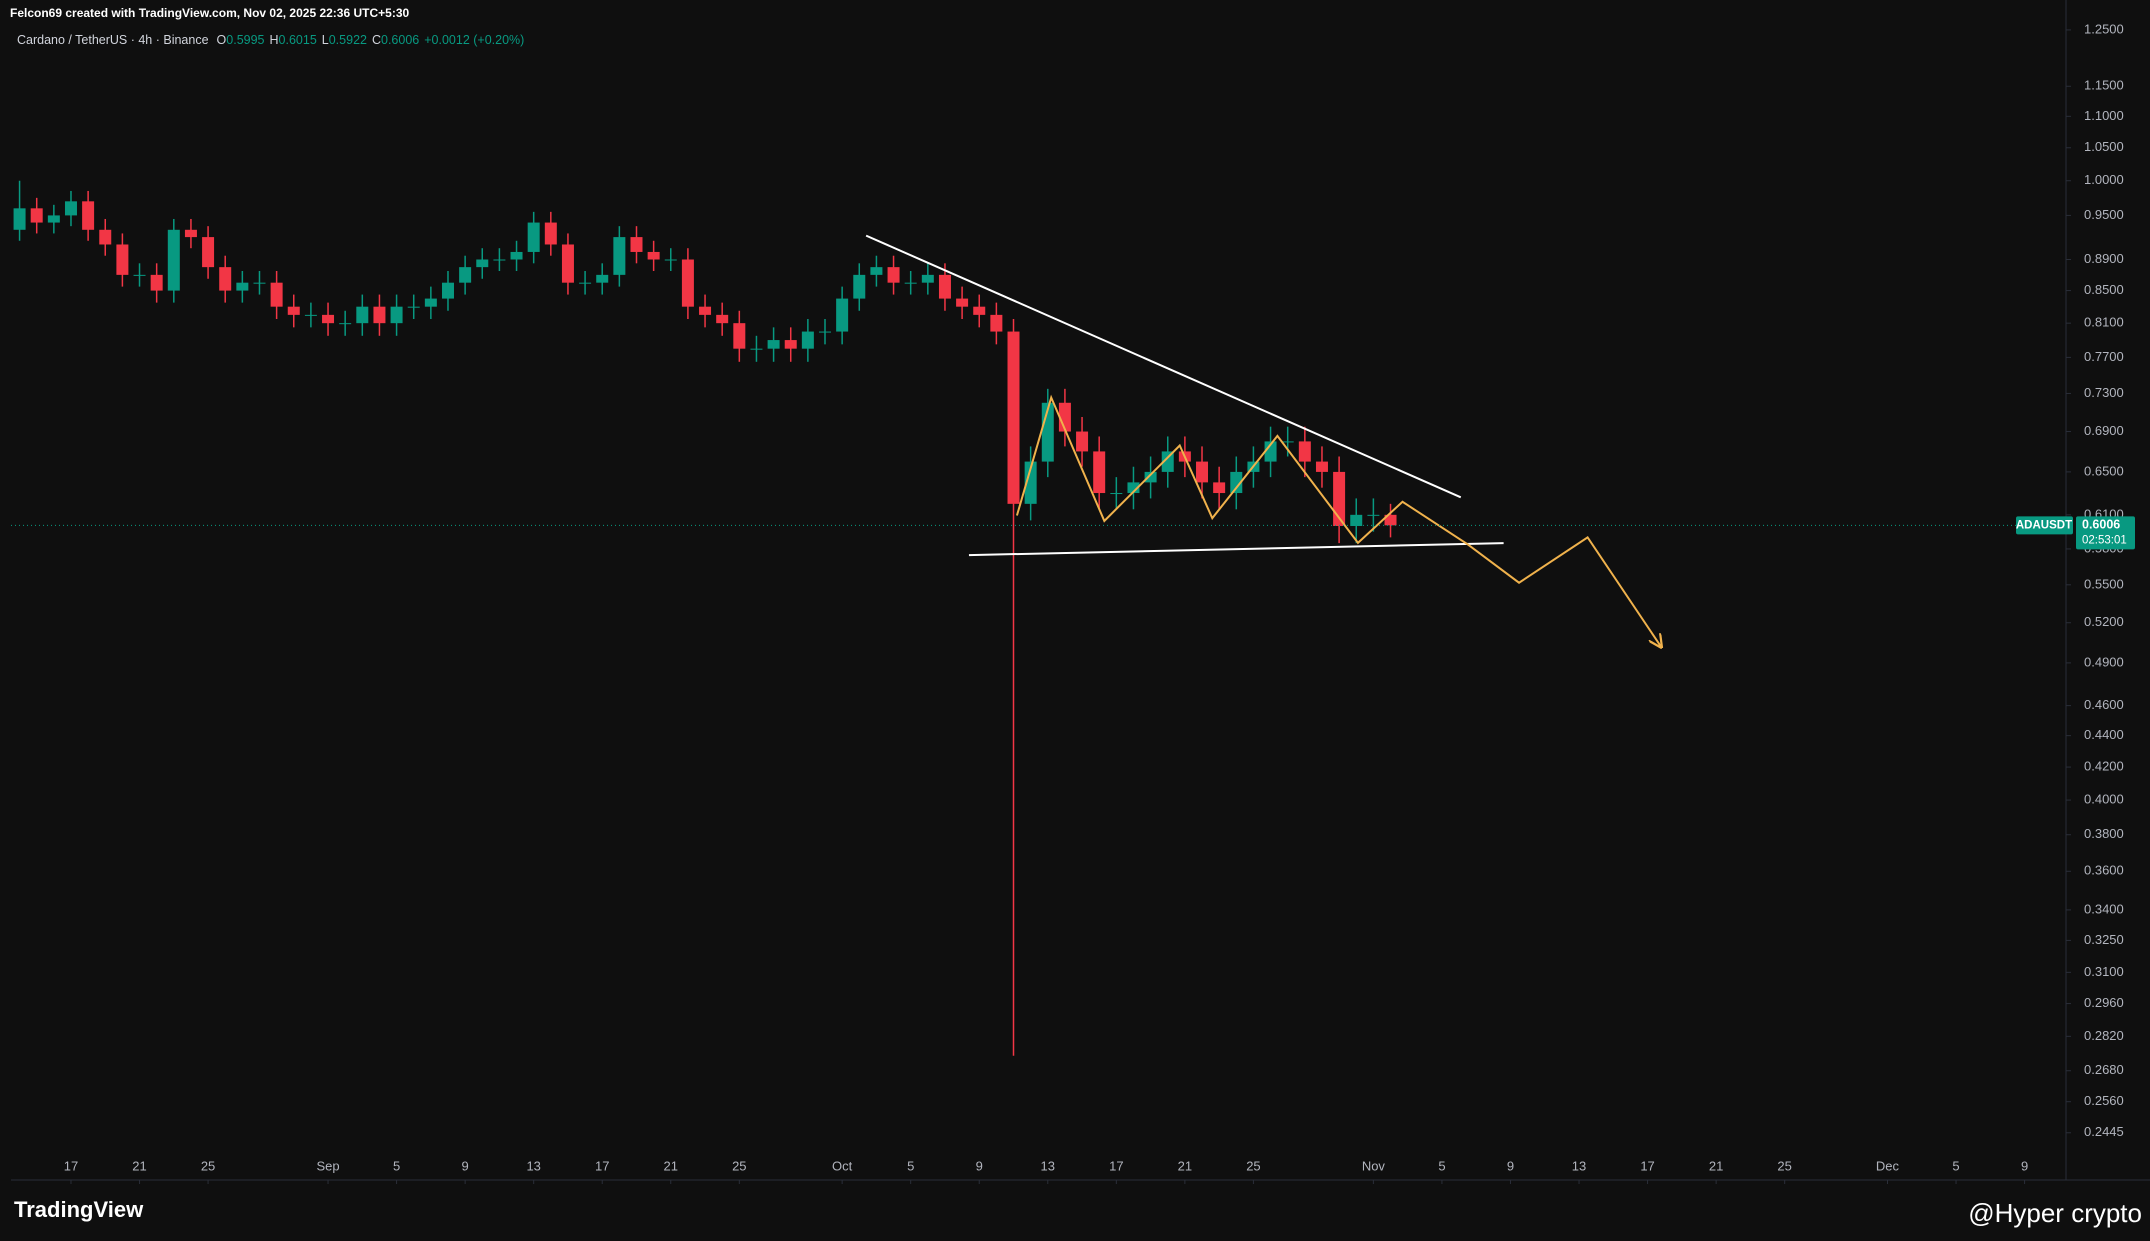 Image resolution: width=2150 pixels, height=1241 pixels. What do you see at coordinates (474, 40) in the screenshot?
I see `change: +0.0012 (+0.20%)` at bounding box center [474, 40].